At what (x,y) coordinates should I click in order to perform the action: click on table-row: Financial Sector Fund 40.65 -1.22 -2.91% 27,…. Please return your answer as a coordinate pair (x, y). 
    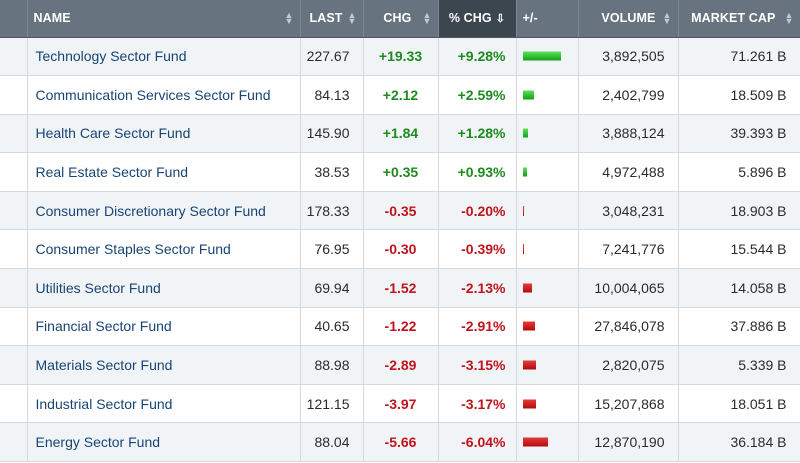
    Looking at the image, I should click on (400, 327).